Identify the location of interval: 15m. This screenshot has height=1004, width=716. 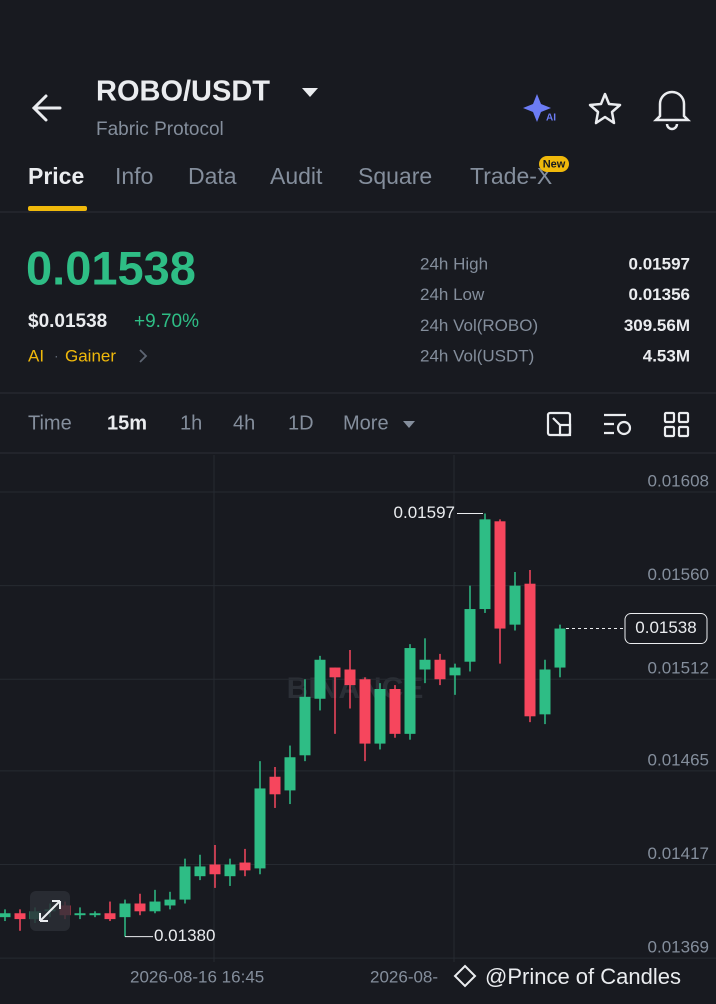
(127, 423).